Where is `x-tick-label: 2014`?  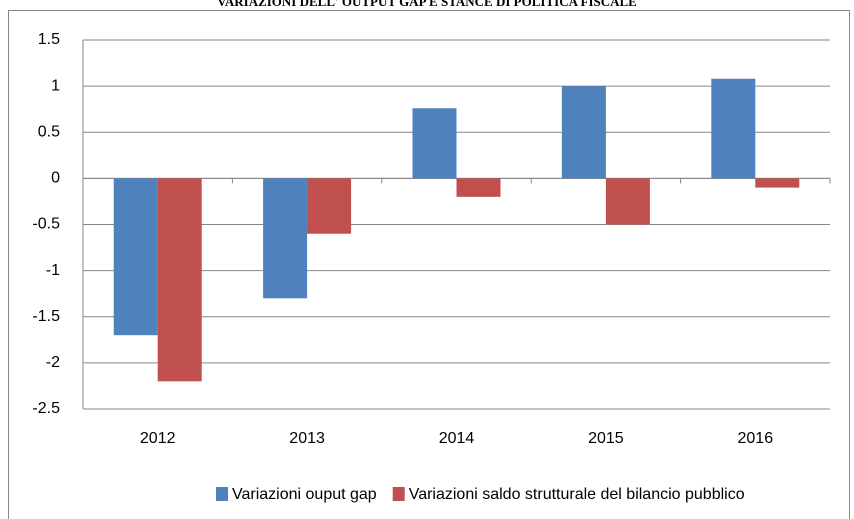 x-tick-label: 2014 is located at coordinates (457, 438).